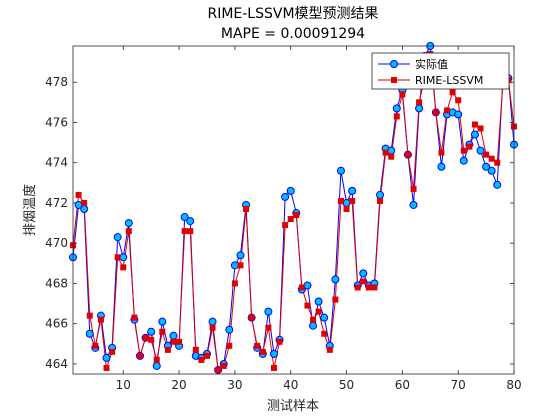 Image resolution: width=560 pixels, height=420 pixels. I want to click on chart-subtitle: MAPE = 0.00091294, so click(293, 34).